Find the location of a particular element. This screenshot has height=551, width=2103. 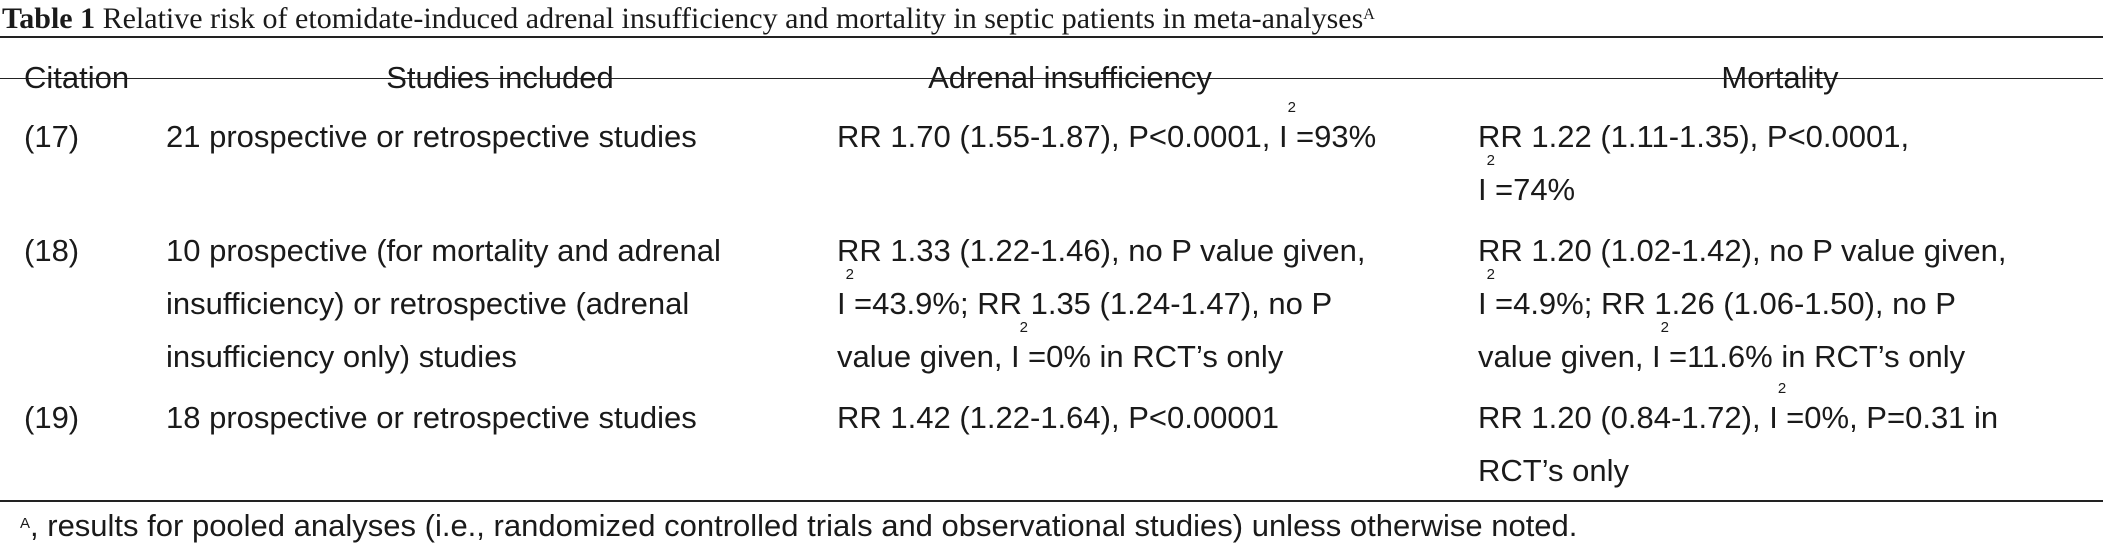

header-mortality: Mortality is located at coordinates (1780, 77).